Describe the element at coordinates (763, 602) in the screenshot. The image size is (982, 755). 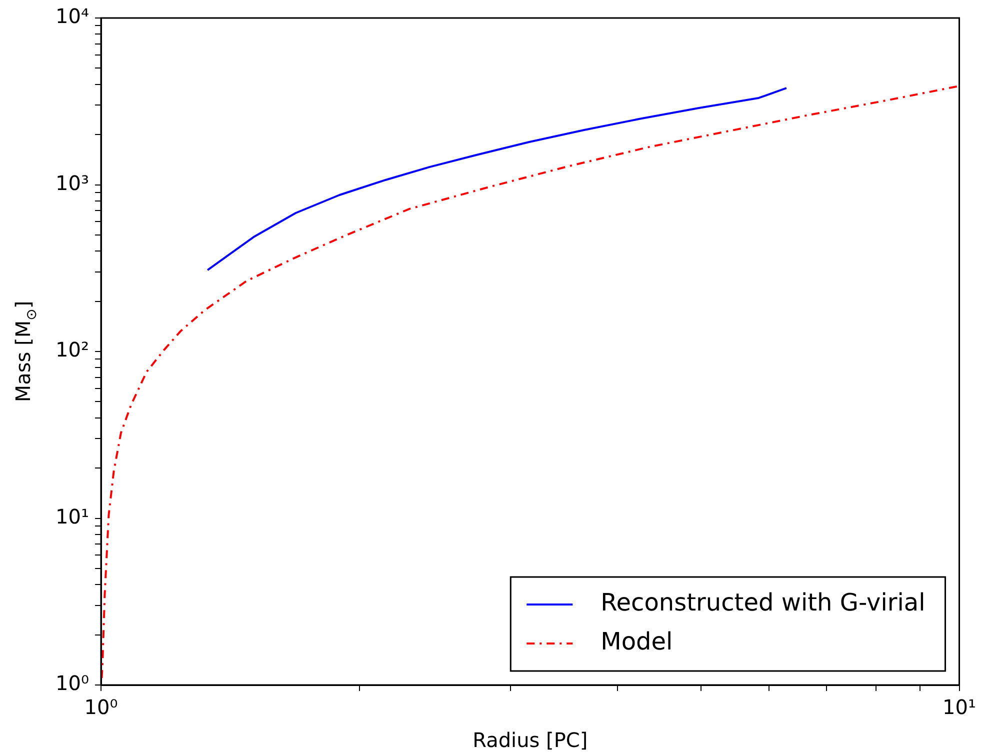
I see `legend-label: Reconstructed with G-virial` at that location.